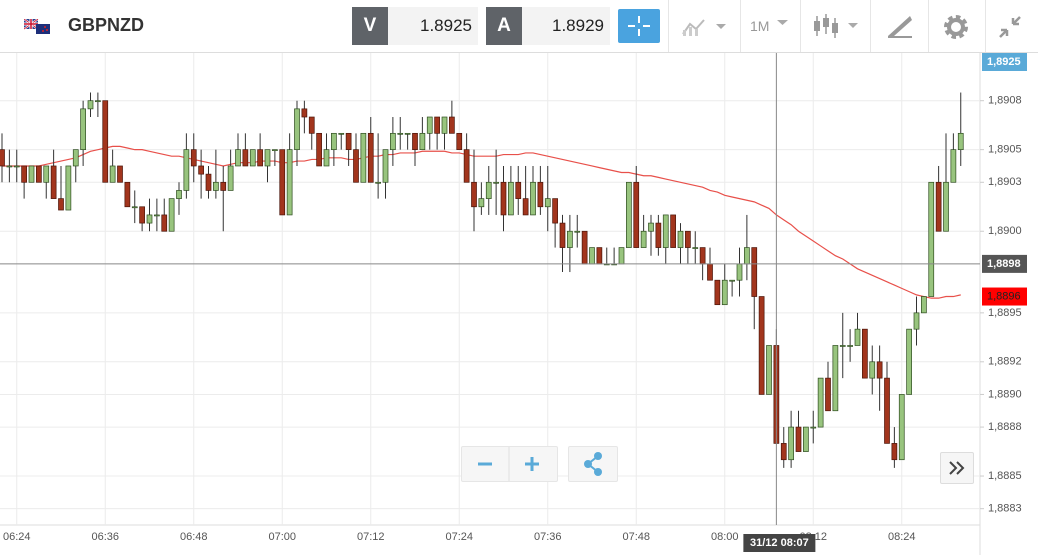 This screenshot has width=1038, height=555. I want to click on crosshair-price-tag, so click(1004, 263).